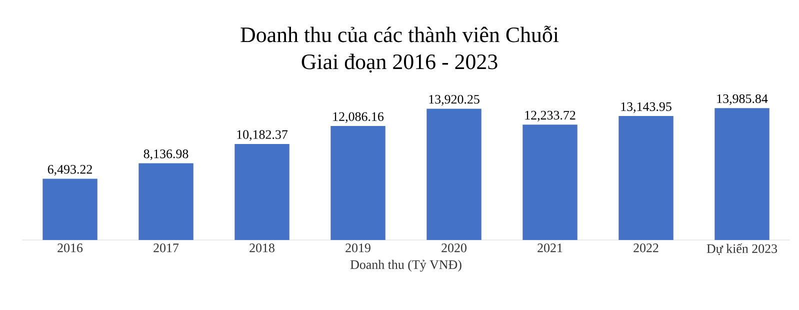 The image size is (799, 310). Describe the element at coordinates (70, 170) in the screenshot. I see `data-label: 6,493.22` at that location.